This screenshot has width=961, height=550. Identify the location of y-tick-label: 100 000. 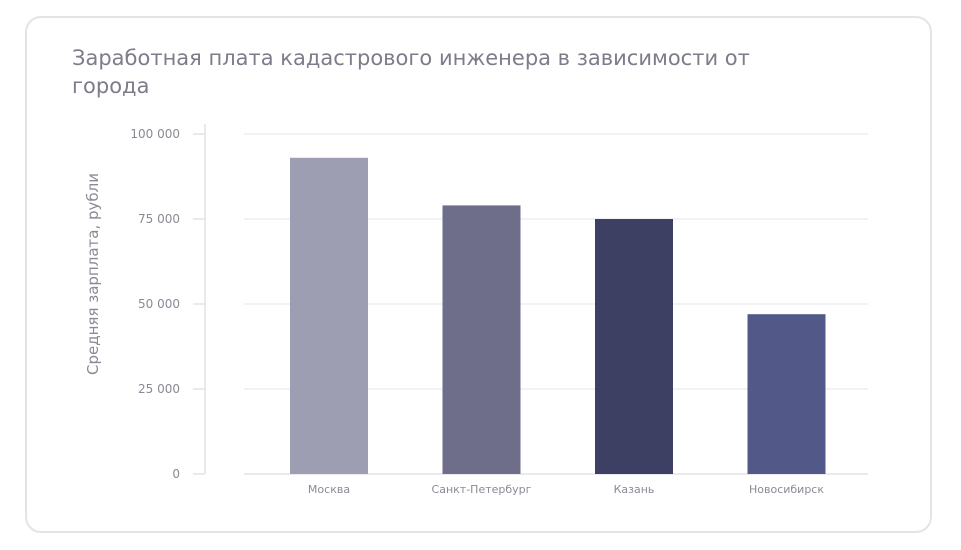
(155, 134).